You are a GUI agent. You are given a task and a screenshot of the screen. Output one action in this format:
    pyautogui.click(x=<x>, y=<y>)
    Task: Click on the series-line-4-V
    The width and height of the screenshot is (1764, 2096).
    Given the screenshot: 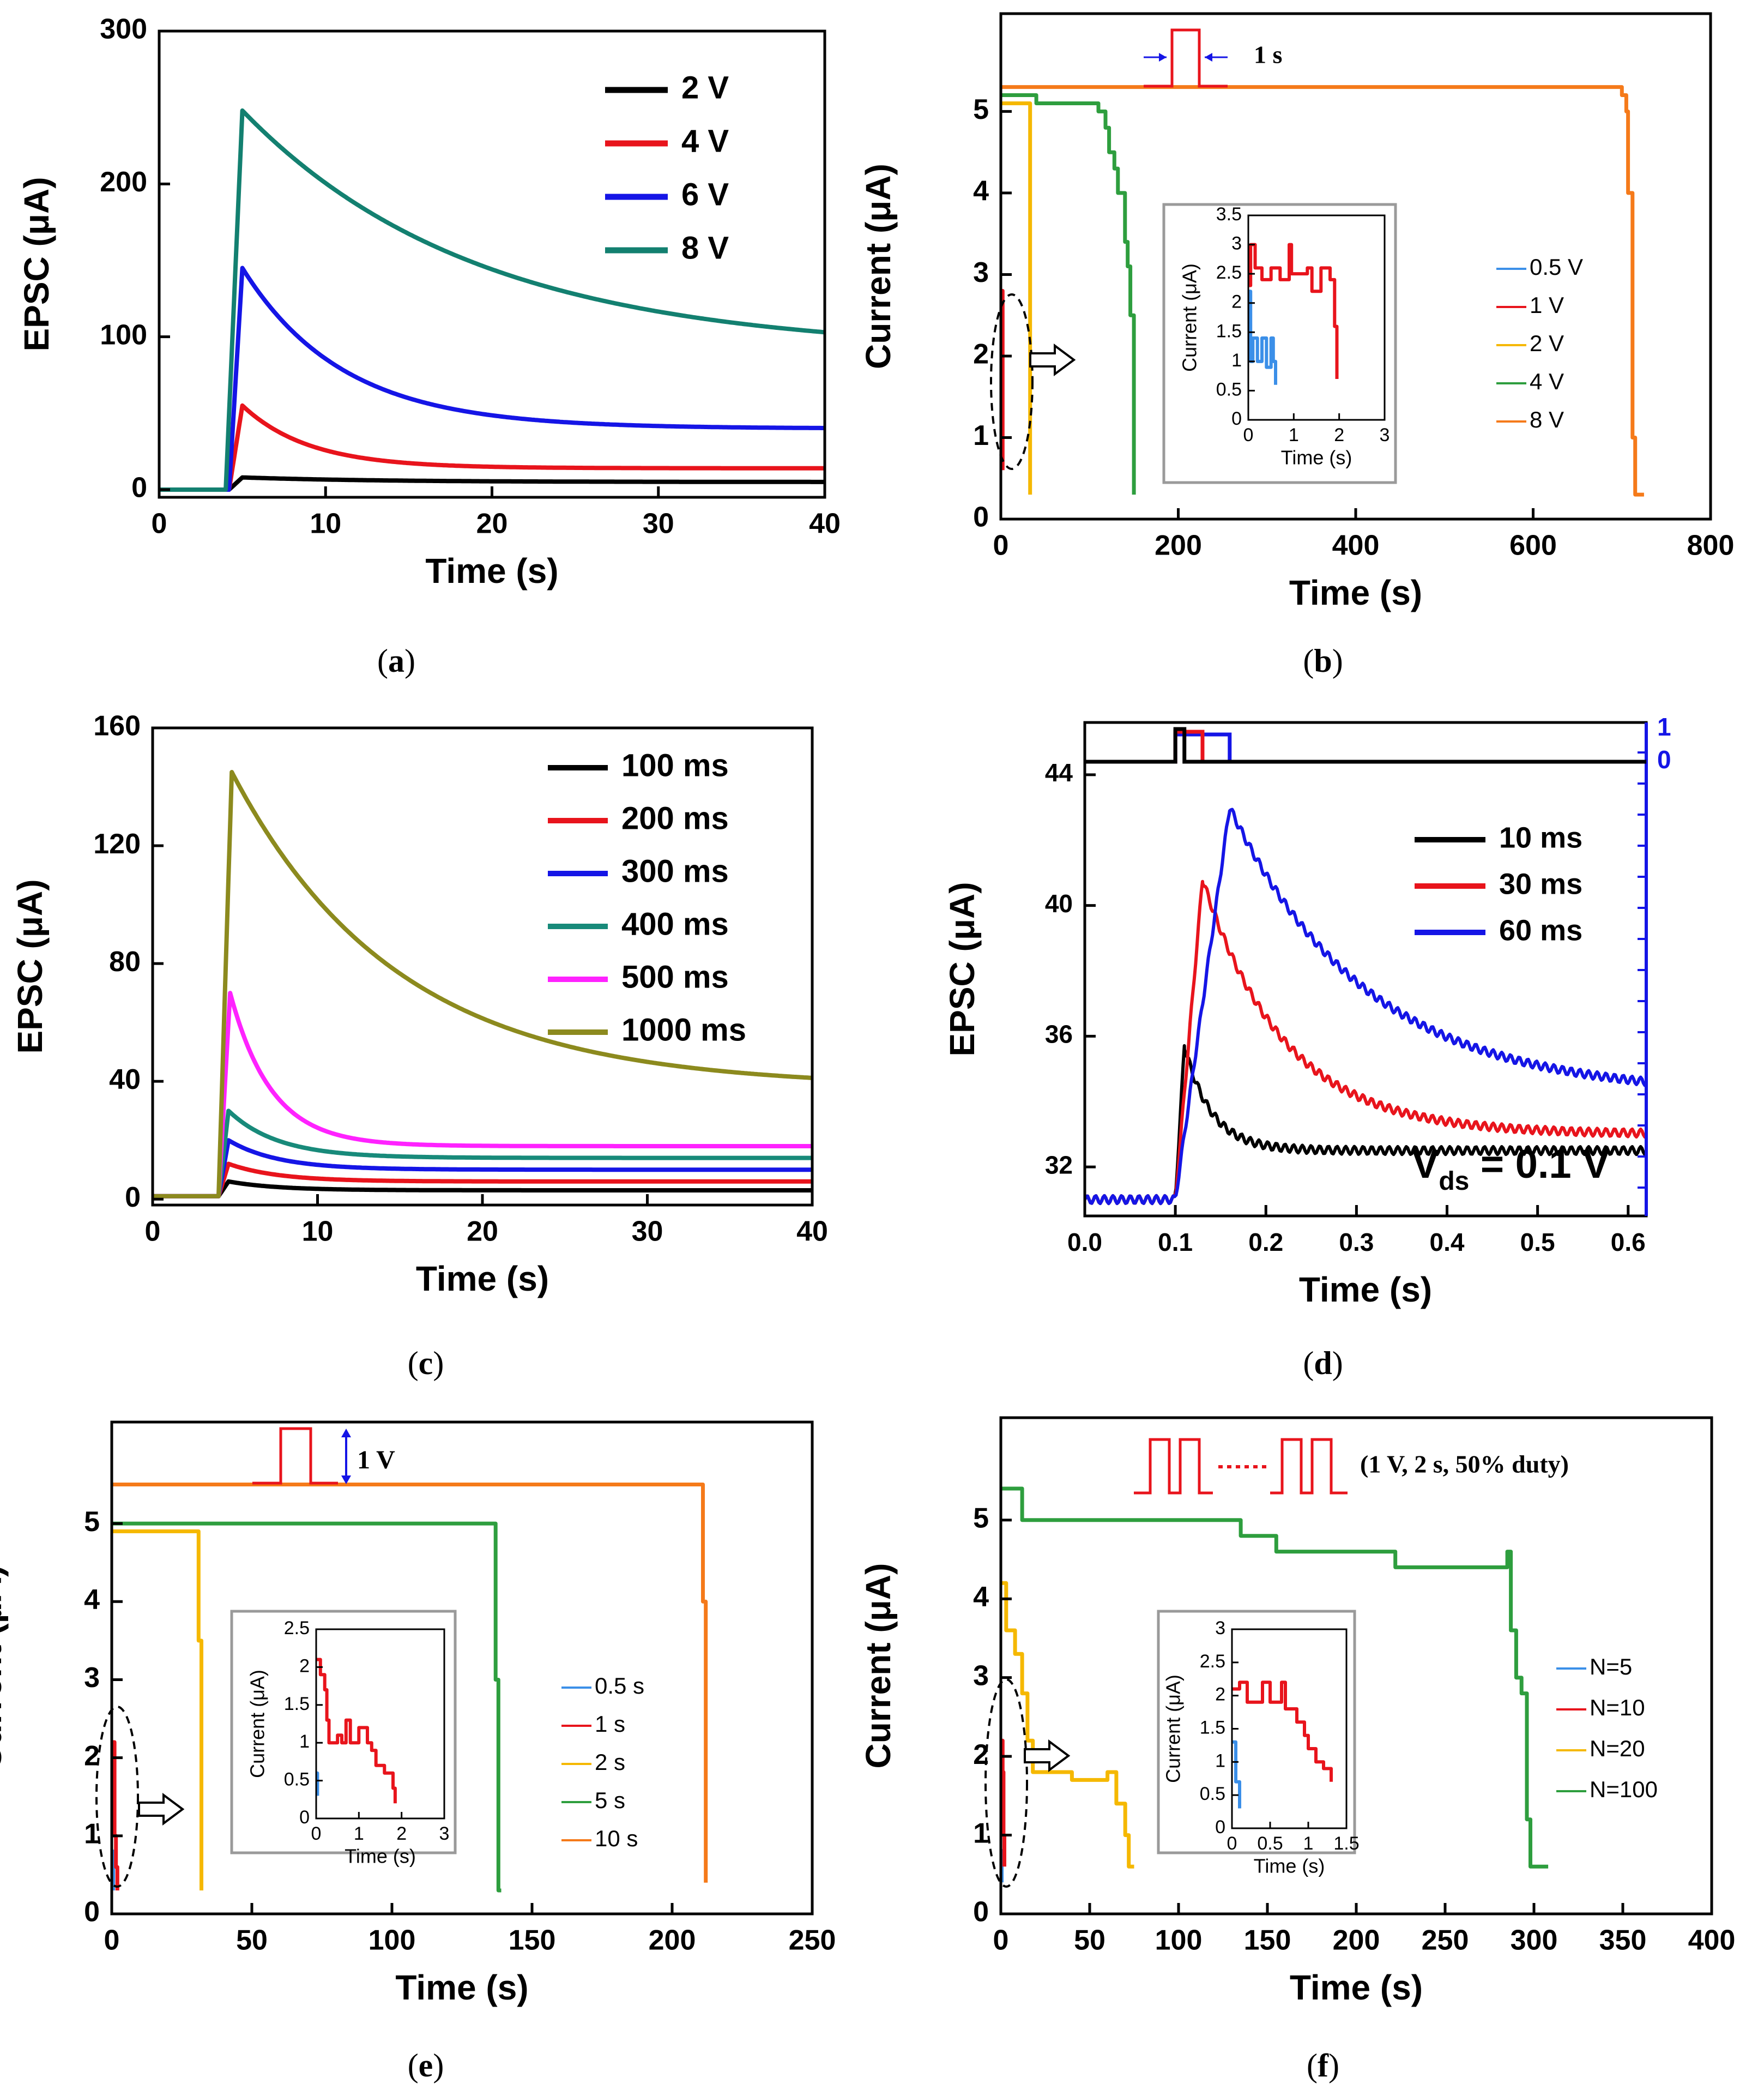 What is the action you would take?
    pyautogui.click(x=1068, y=294)
    